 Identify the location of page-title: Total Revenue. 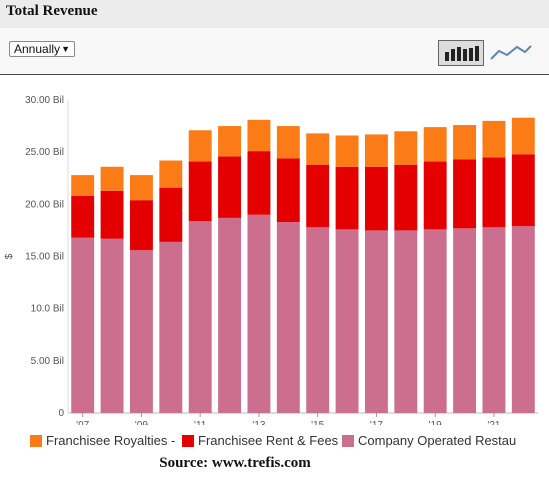
(52, 11).